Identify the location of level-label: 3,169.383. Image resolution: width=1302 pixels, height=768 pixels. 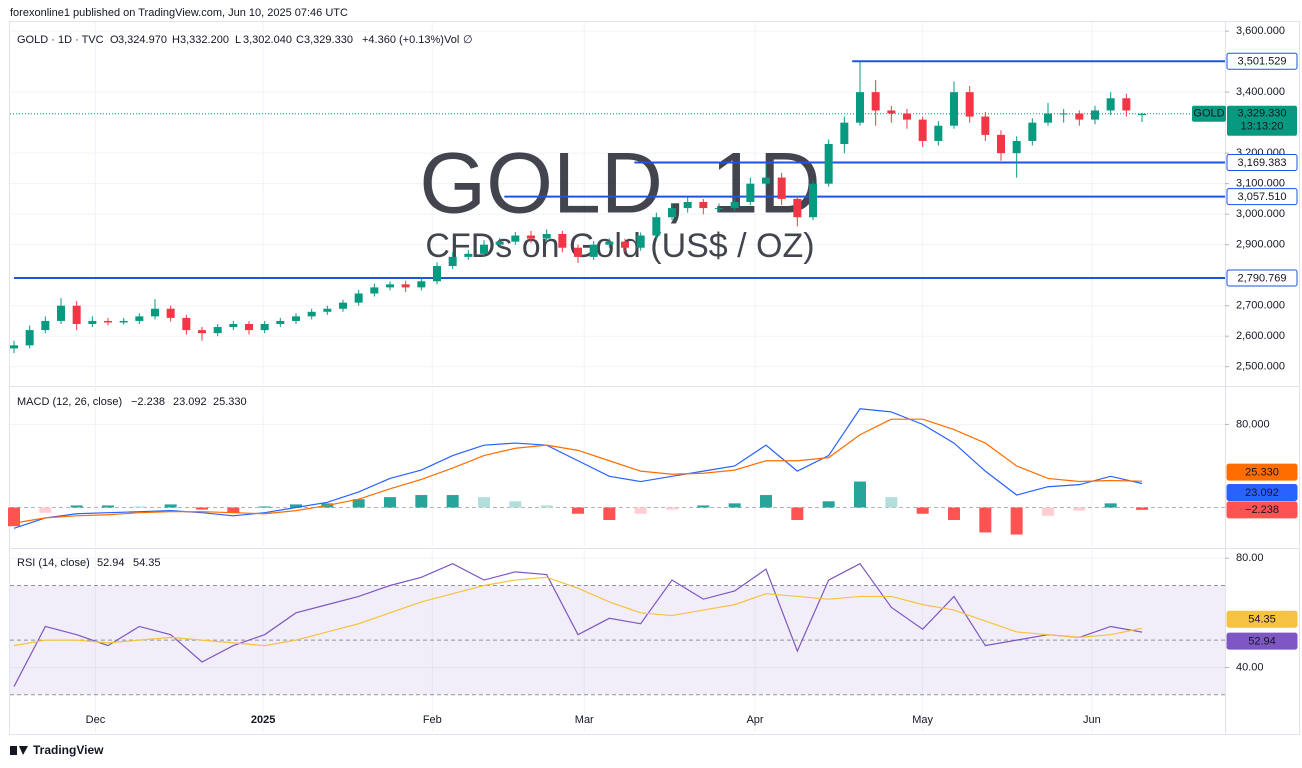
(1262, 163).